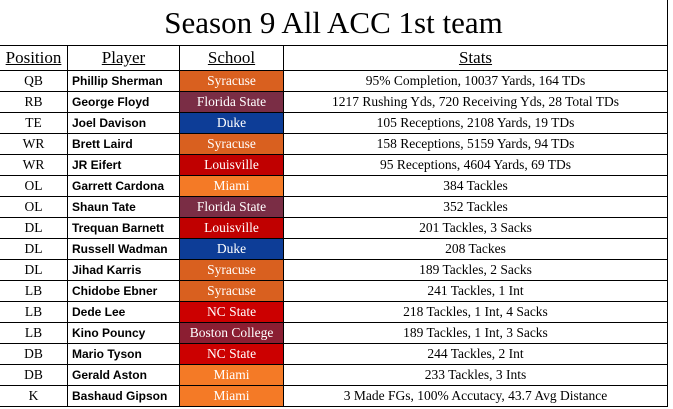 The image size is (673, 409). I want to click on player-cell: Garrett Cardona, so click(124, 186).